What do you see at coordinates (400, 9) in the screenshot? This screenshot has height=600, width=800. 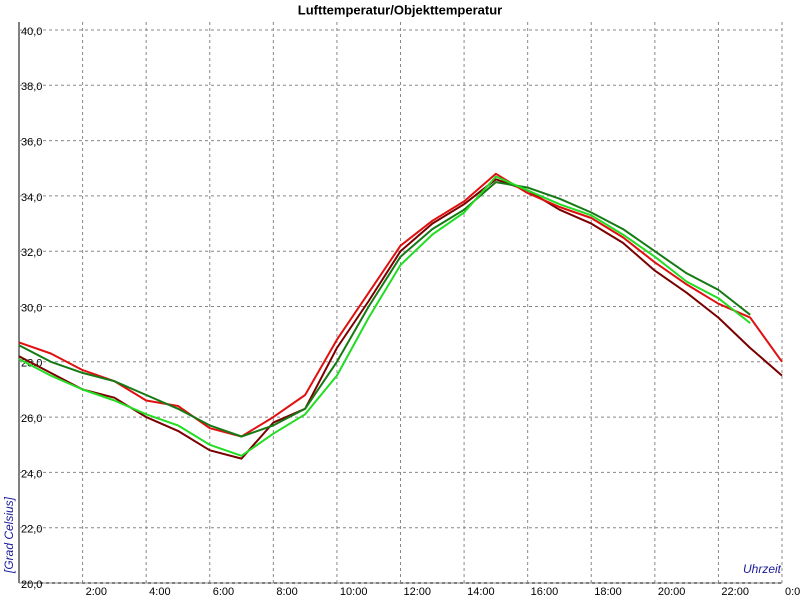 I see `chart-title: Lufttemperatur/Objekttemperatur` at bounding box center [400, 9].